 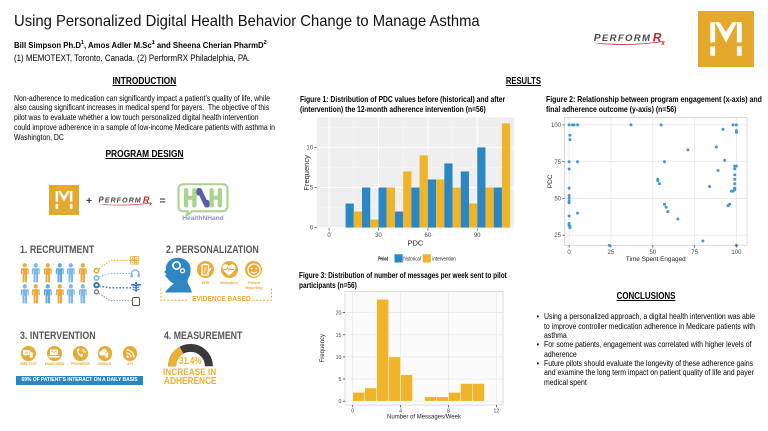 What do you see at coordinates (378, 236) in the screenshot?
I see `svg-text: 30` at bounding box center [378, 236].